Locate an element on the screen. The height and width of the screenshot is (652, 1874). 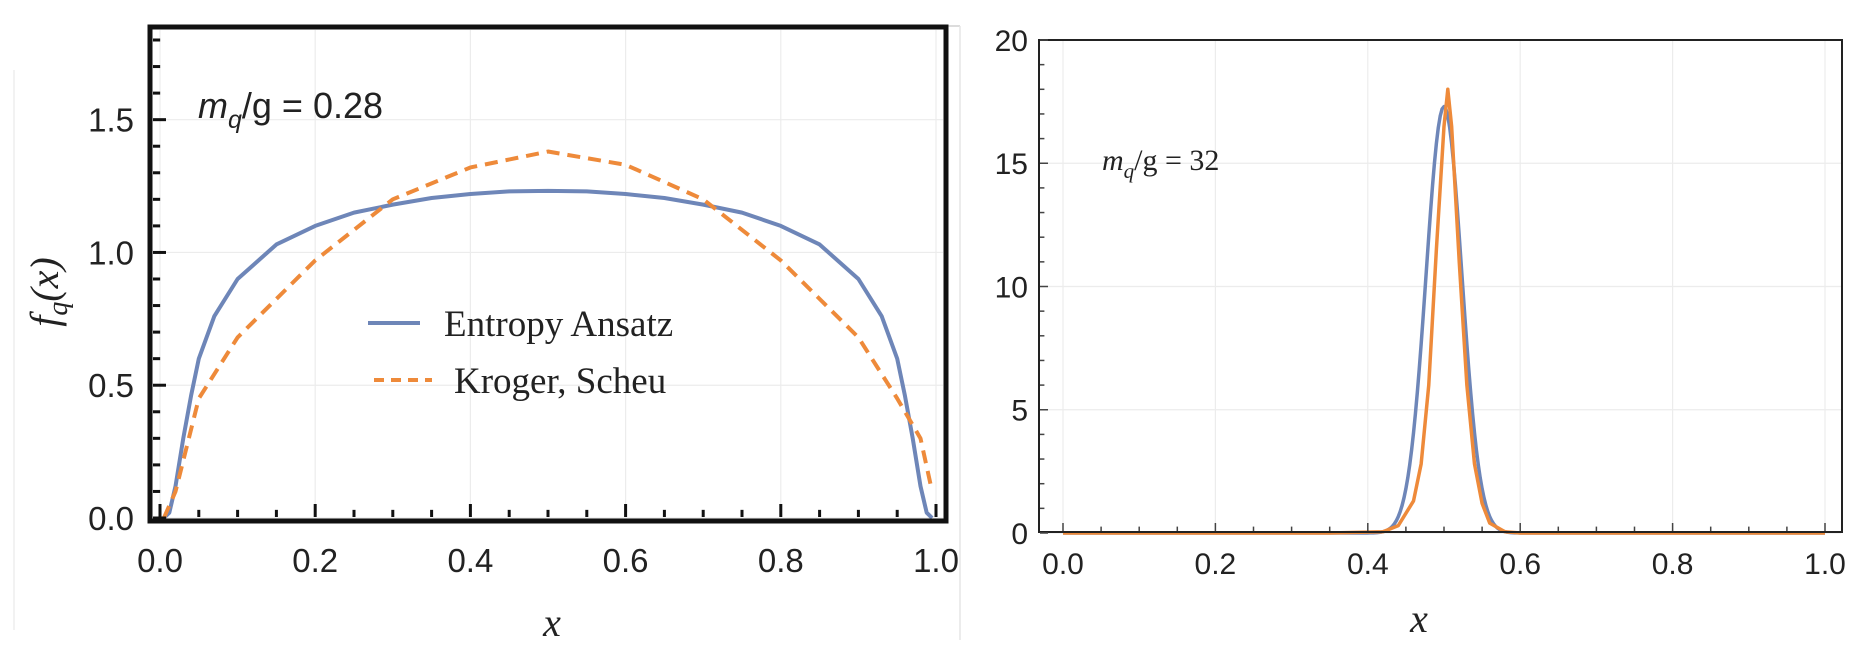
left-y-axis-label: fq(x) is located at coordinates (48, 292).